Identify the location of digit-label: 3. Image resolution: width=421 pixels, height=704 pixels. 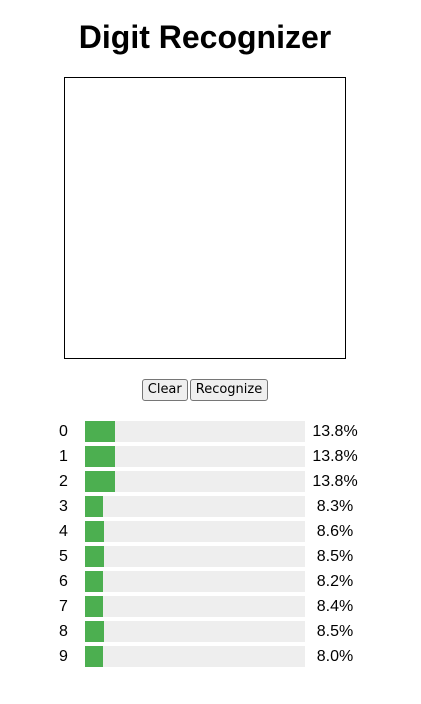
(63, 506).